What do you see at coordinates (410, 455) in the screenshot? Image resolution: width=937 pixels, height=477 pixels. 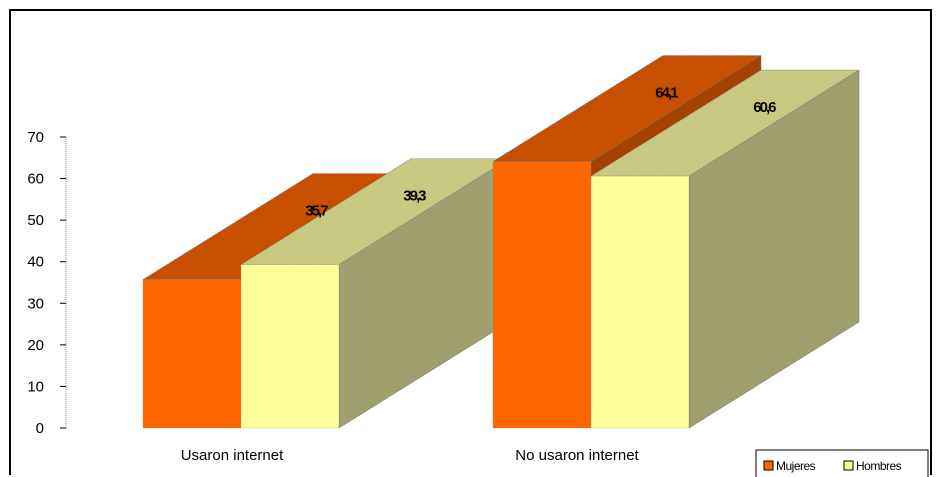 I see `category-labels: Usaron internet No usaron internet` at bounding box center [410, 455].